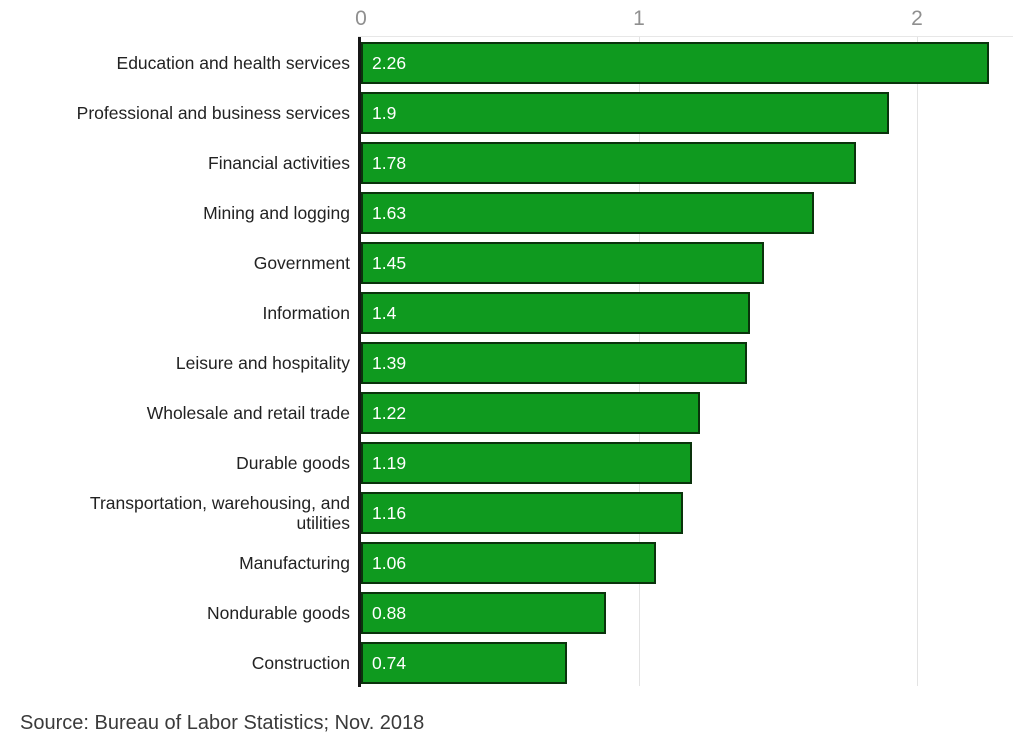 Image resolution: width=1024 pixels, height=755 pixels. I want to click on x-tick-label: 1, so click(639, 18).